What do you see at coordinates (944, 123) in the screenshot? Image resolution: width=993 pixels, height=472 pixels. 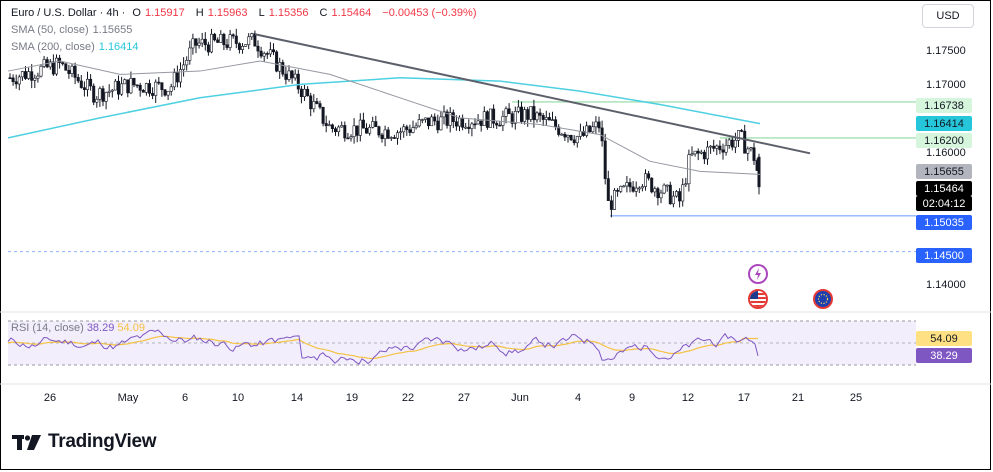 I see `price-badge: 1.16414` at bounding box center [944, 123].